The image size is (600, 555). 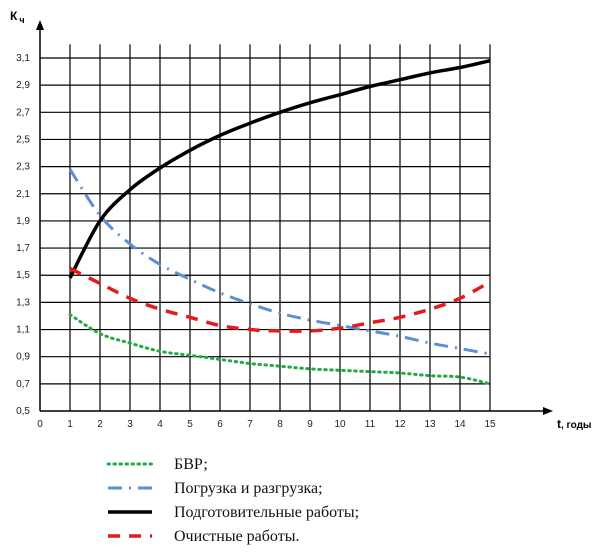 I want to click on y-axis-title-sub: ч, so click(x=21, y=20).